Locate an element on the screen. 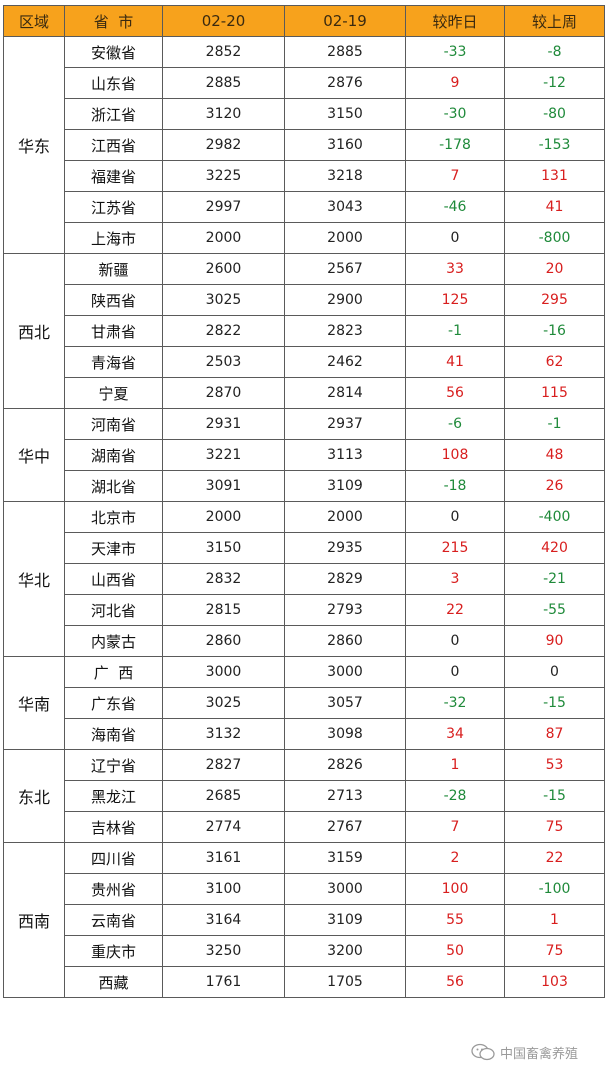  price-0220-cell: 2503 is located at coordinates (223, 362).